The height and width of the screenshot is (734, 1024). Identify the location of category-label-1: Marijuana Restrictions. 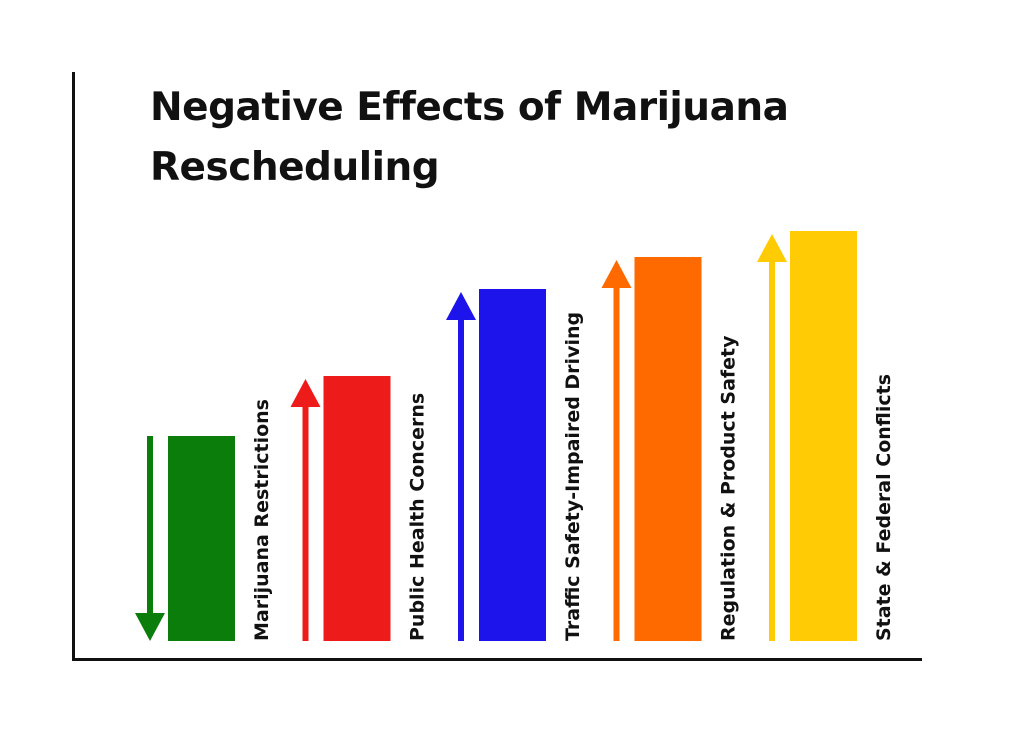
(262, 520).